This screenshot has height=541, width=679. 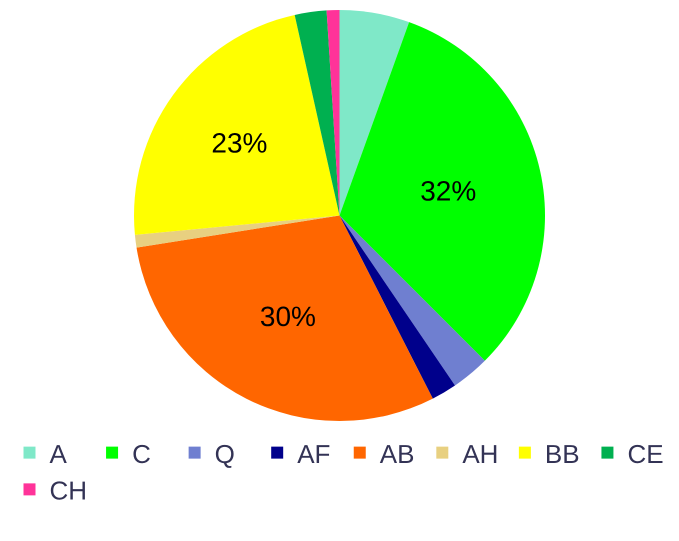 I want to click on legend-label: AH, so click(x=480, y=453).